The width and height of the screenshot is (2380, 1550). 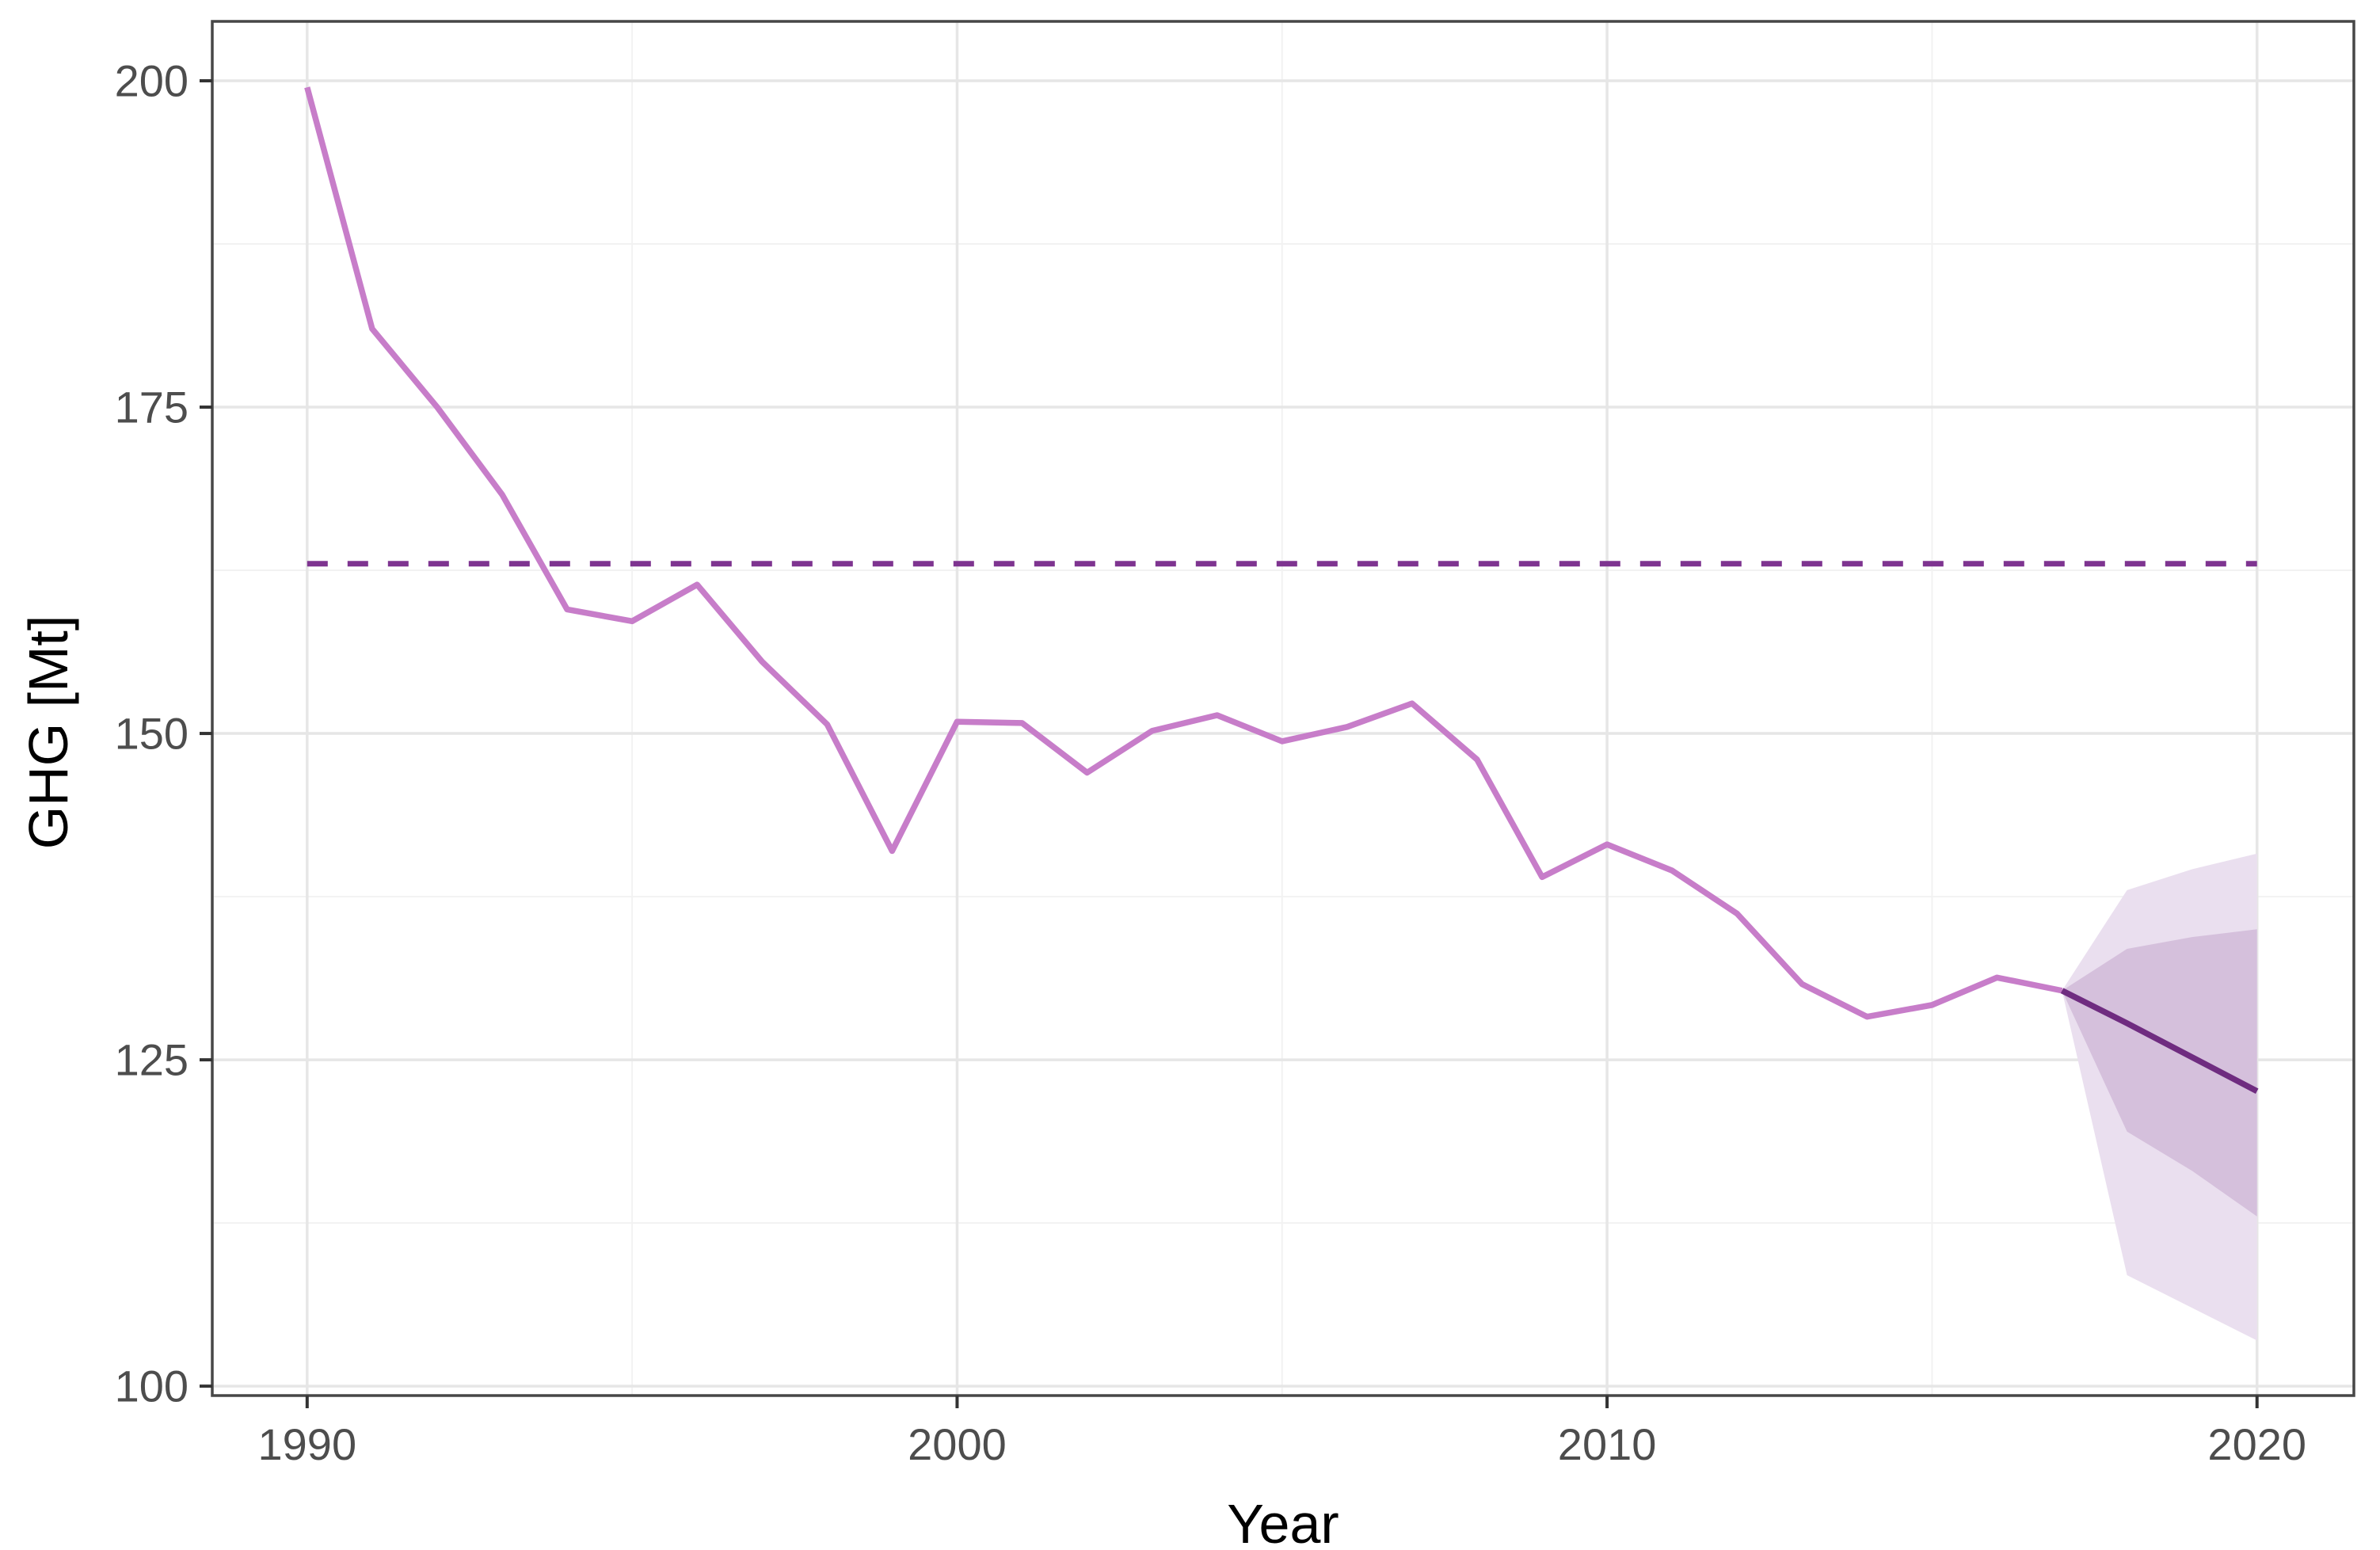 I want to click on x-tick-label: 1990, so click(x=307, y=1444).